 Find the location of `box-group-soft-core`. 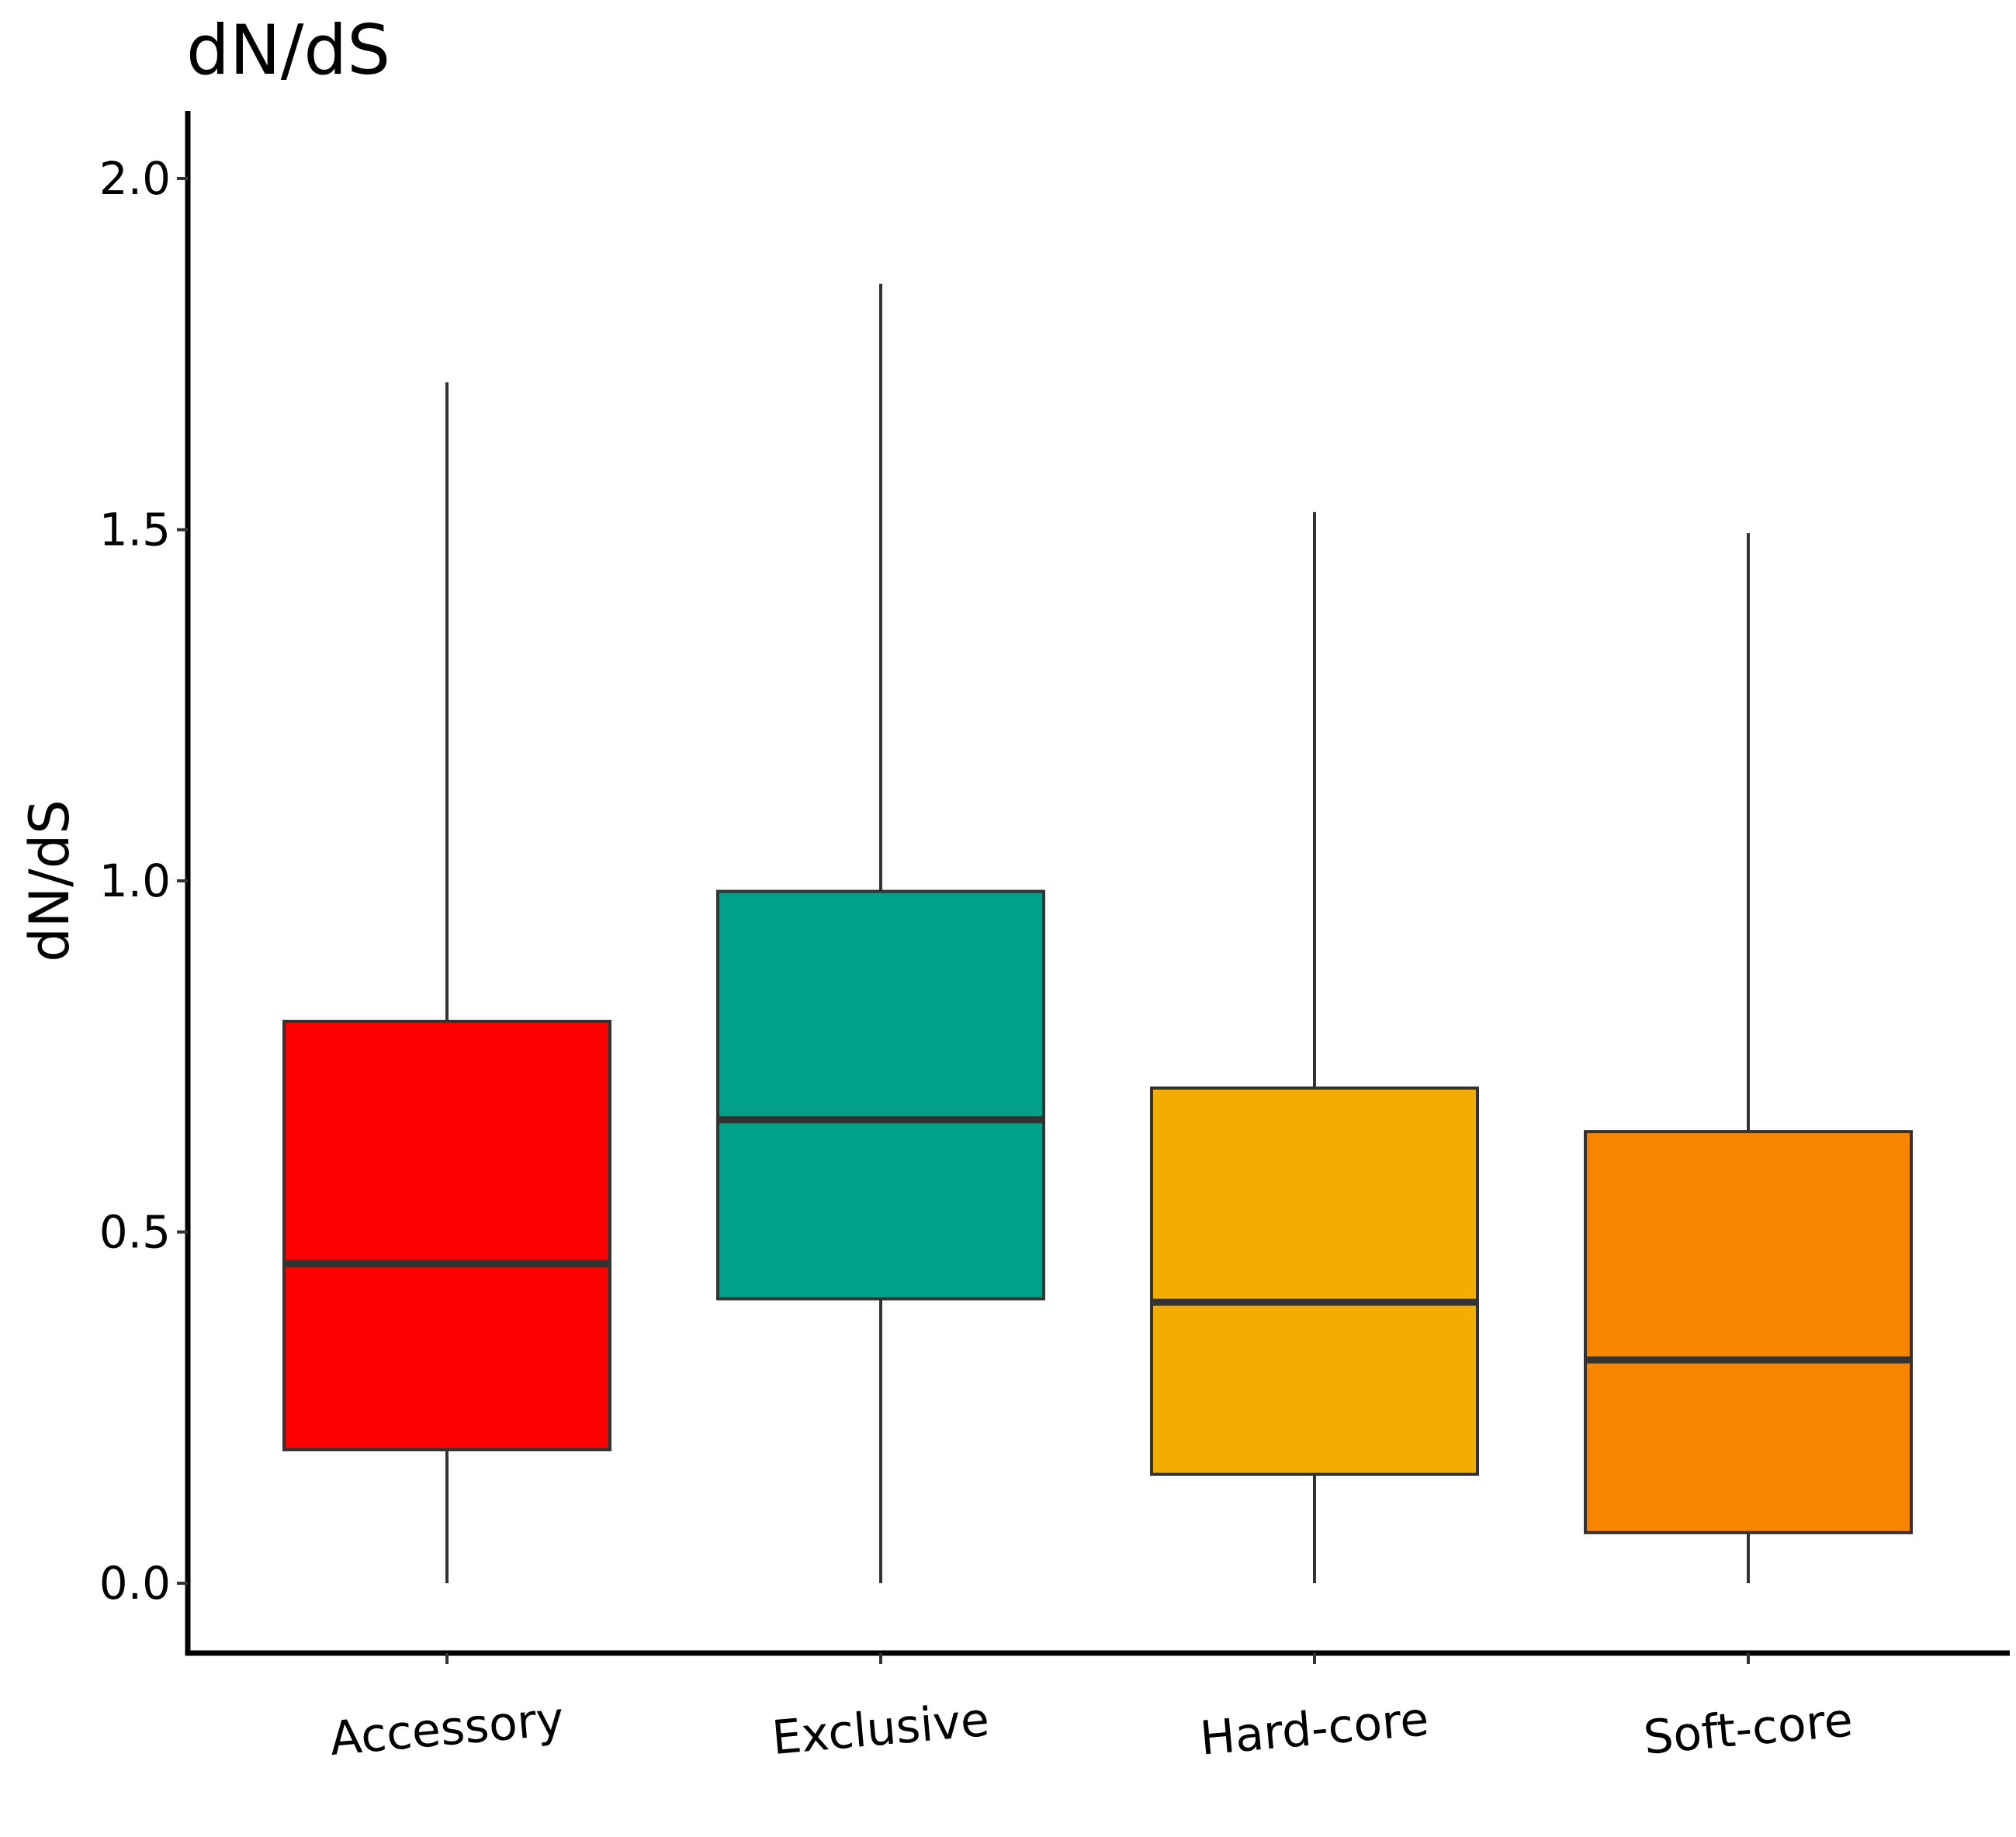

box-group-soft-core is located at coordinates (1749, 1058).